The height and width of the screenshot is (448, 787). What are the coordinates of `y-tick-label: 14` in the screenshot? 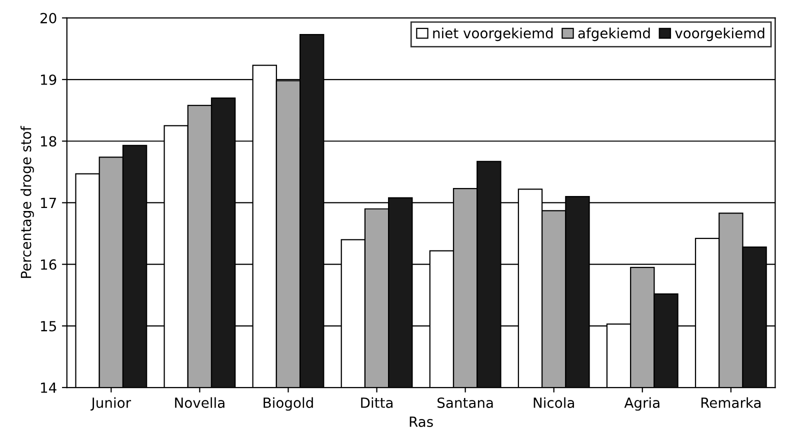 It's located at (48, 387).